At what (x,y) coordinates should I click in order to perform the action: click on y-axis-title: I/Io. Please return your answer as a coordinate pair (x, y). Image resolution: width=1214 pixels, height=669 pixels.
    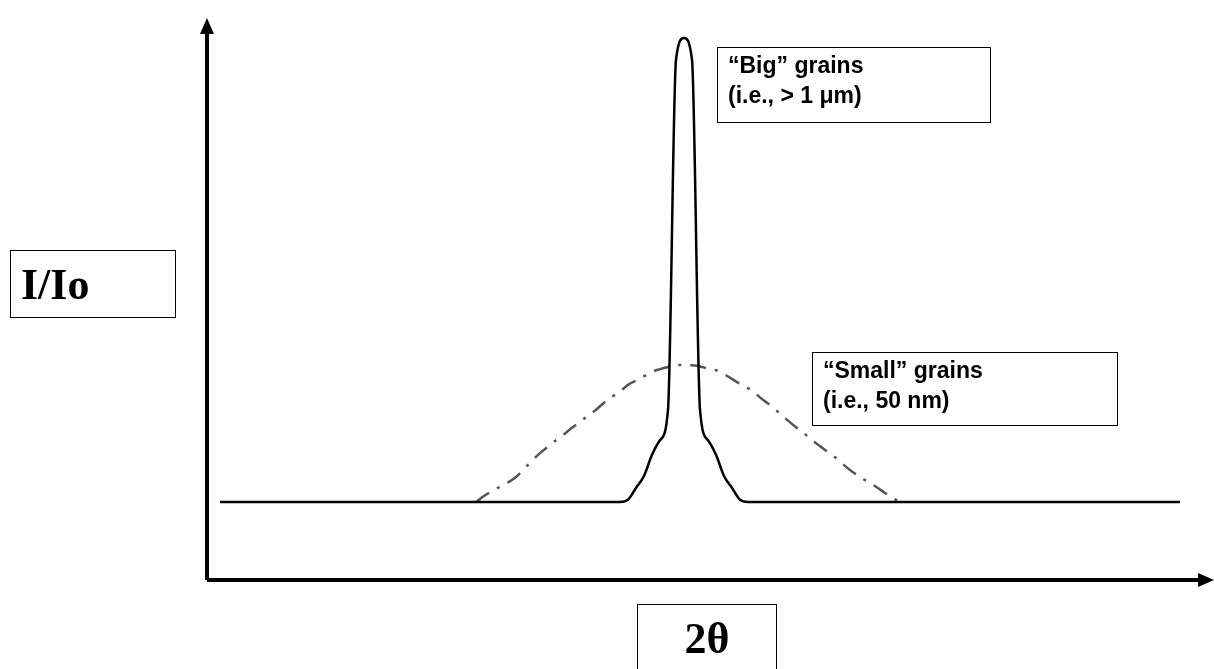
    Looking at the image, I should click on (93, 284).